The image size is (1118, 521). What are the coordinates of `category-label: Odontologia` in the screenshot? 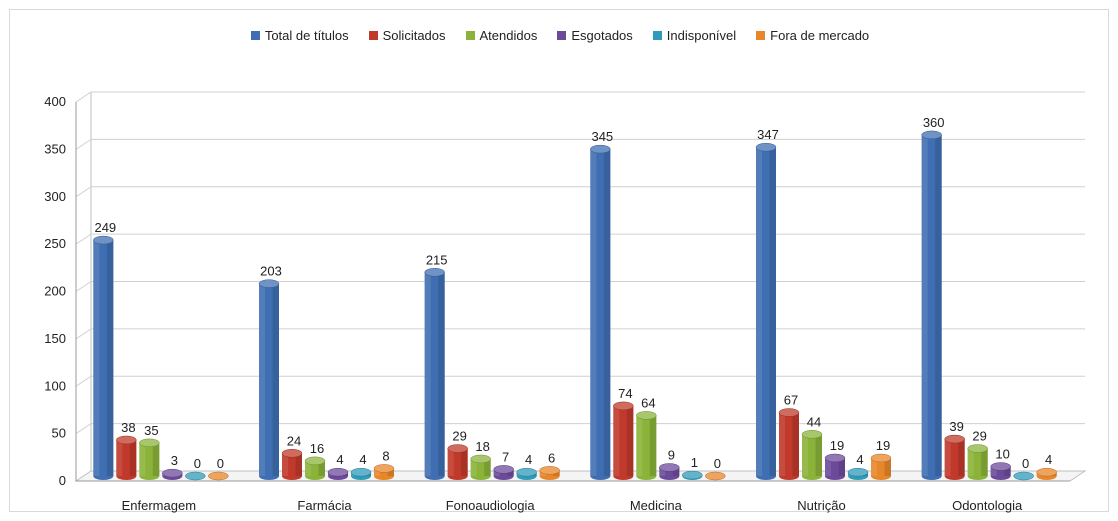 It's located at (987, 505).